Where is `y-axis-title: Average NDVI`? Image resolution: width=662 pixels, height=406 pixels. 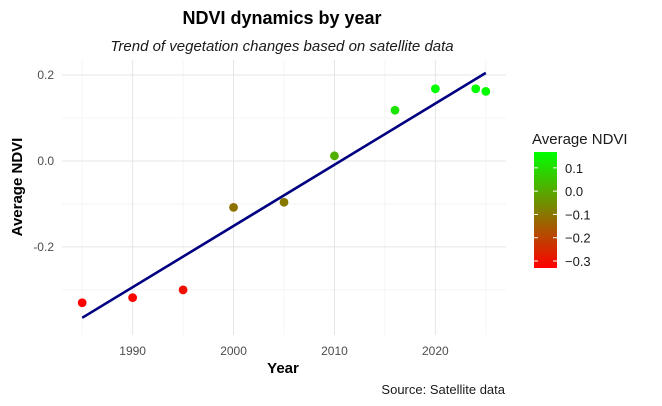
y-axis-title: Average NDVI is located at coordinates (17, 187).